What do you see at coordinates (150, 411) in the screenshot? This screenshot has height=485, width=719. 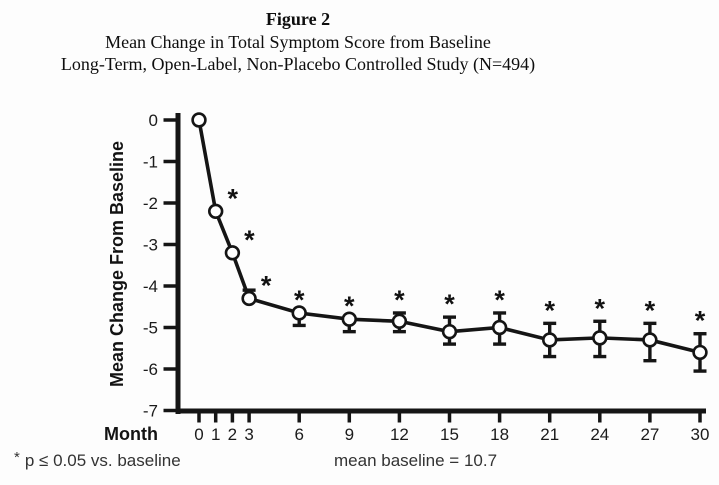 I see `y-tick-label: -7` at bounding box center [150, 411].